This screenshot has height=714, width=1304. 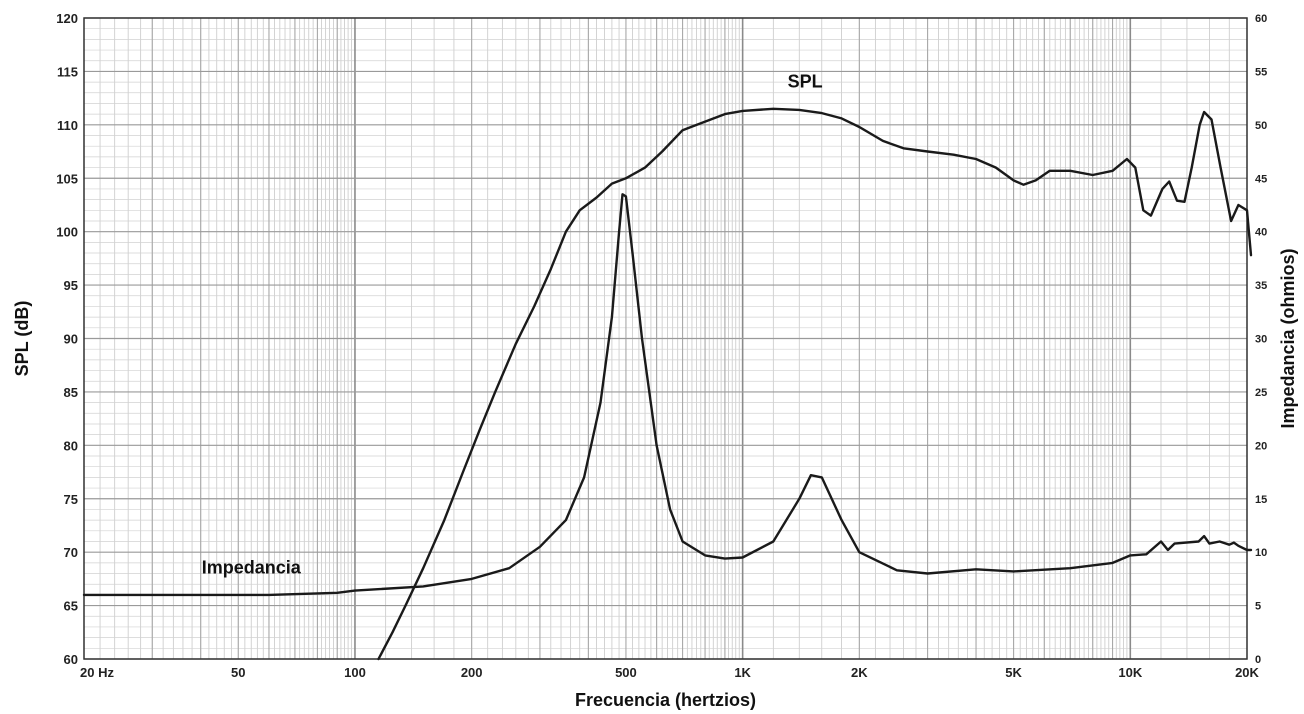 I want to click on y-tick-label-left: 65, so click(x=71, y=606).